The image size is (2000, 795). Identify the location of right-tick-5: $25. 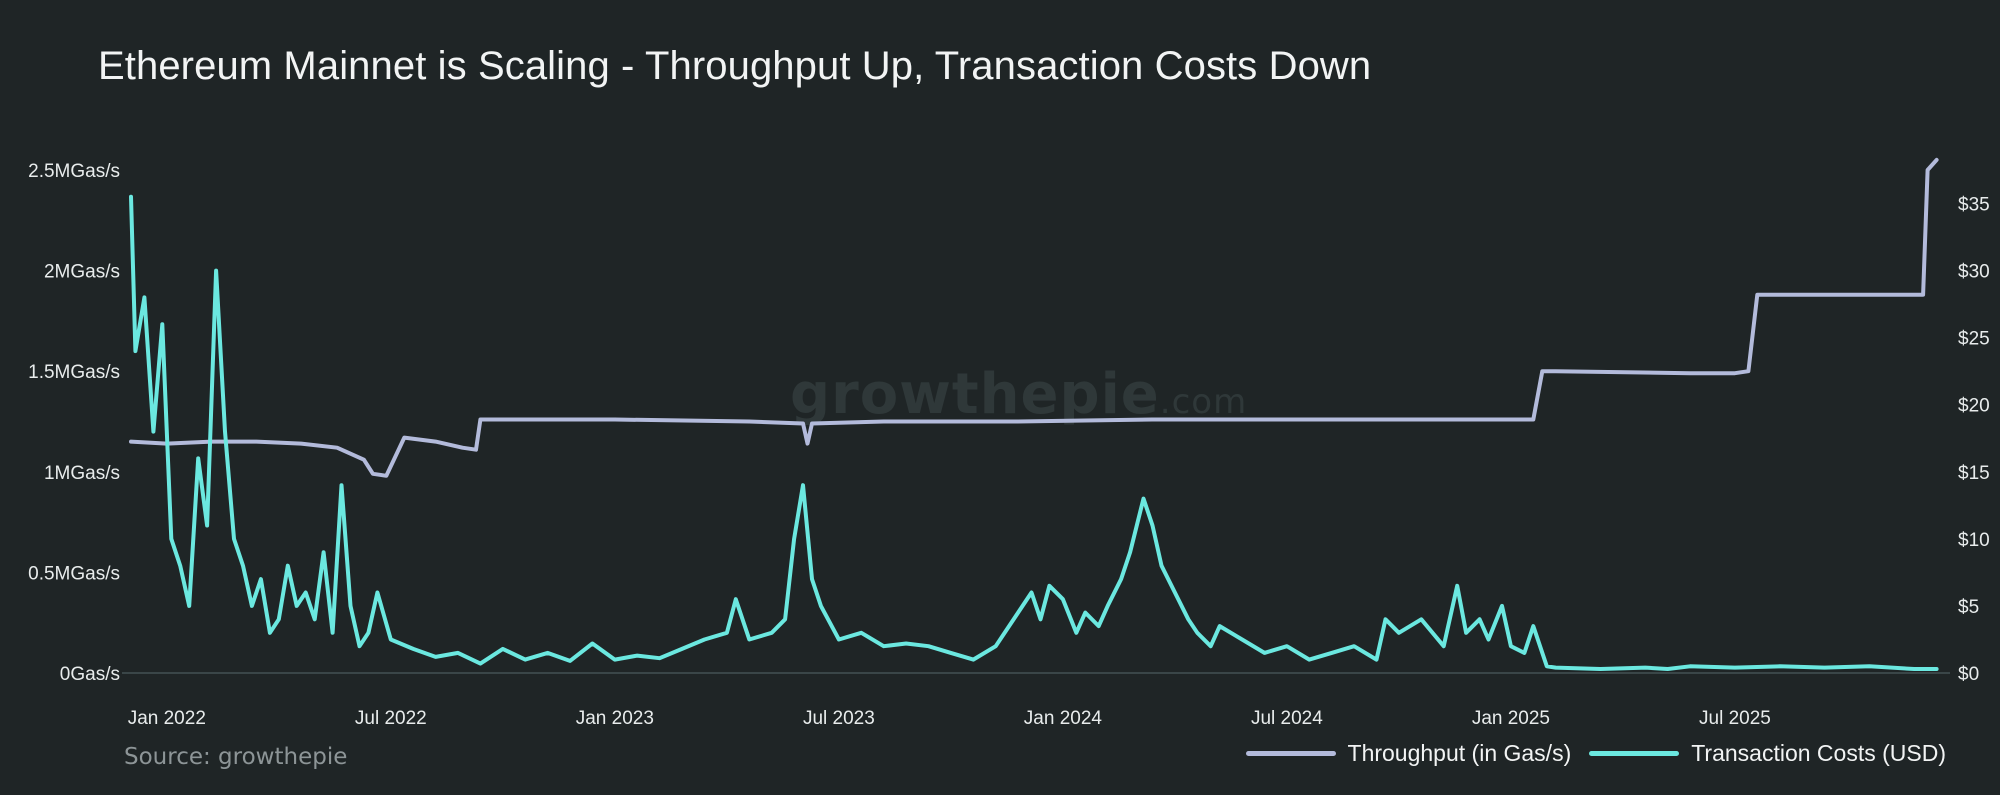
(1974, 339).